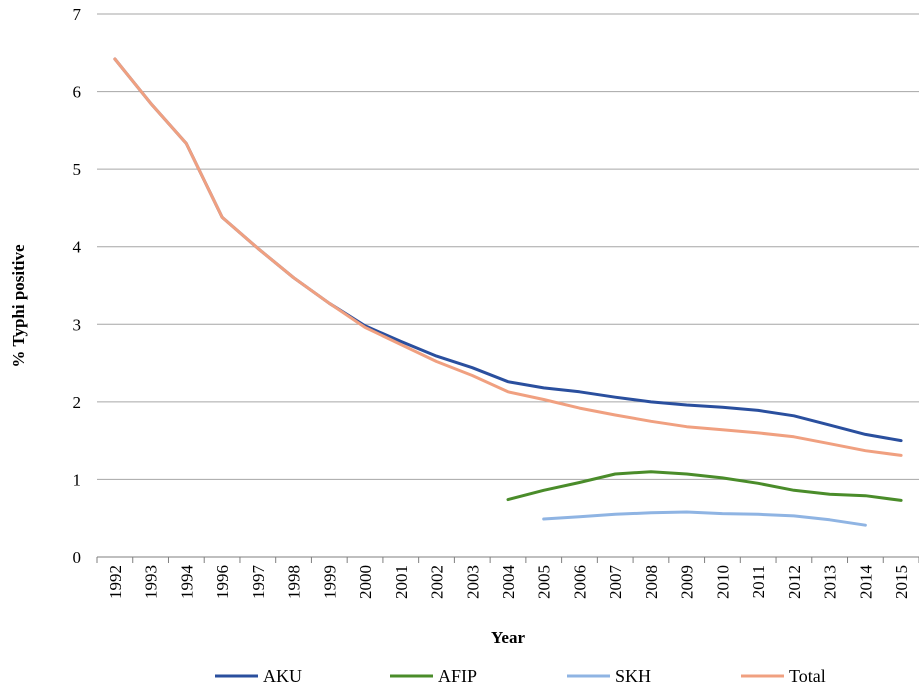 The height and width of the screenshot is (693, 919). What do you see at coordinates (651, 582) in the screenshot?
I see `x-tick-label: 2008` at bounding box center [651, 582].